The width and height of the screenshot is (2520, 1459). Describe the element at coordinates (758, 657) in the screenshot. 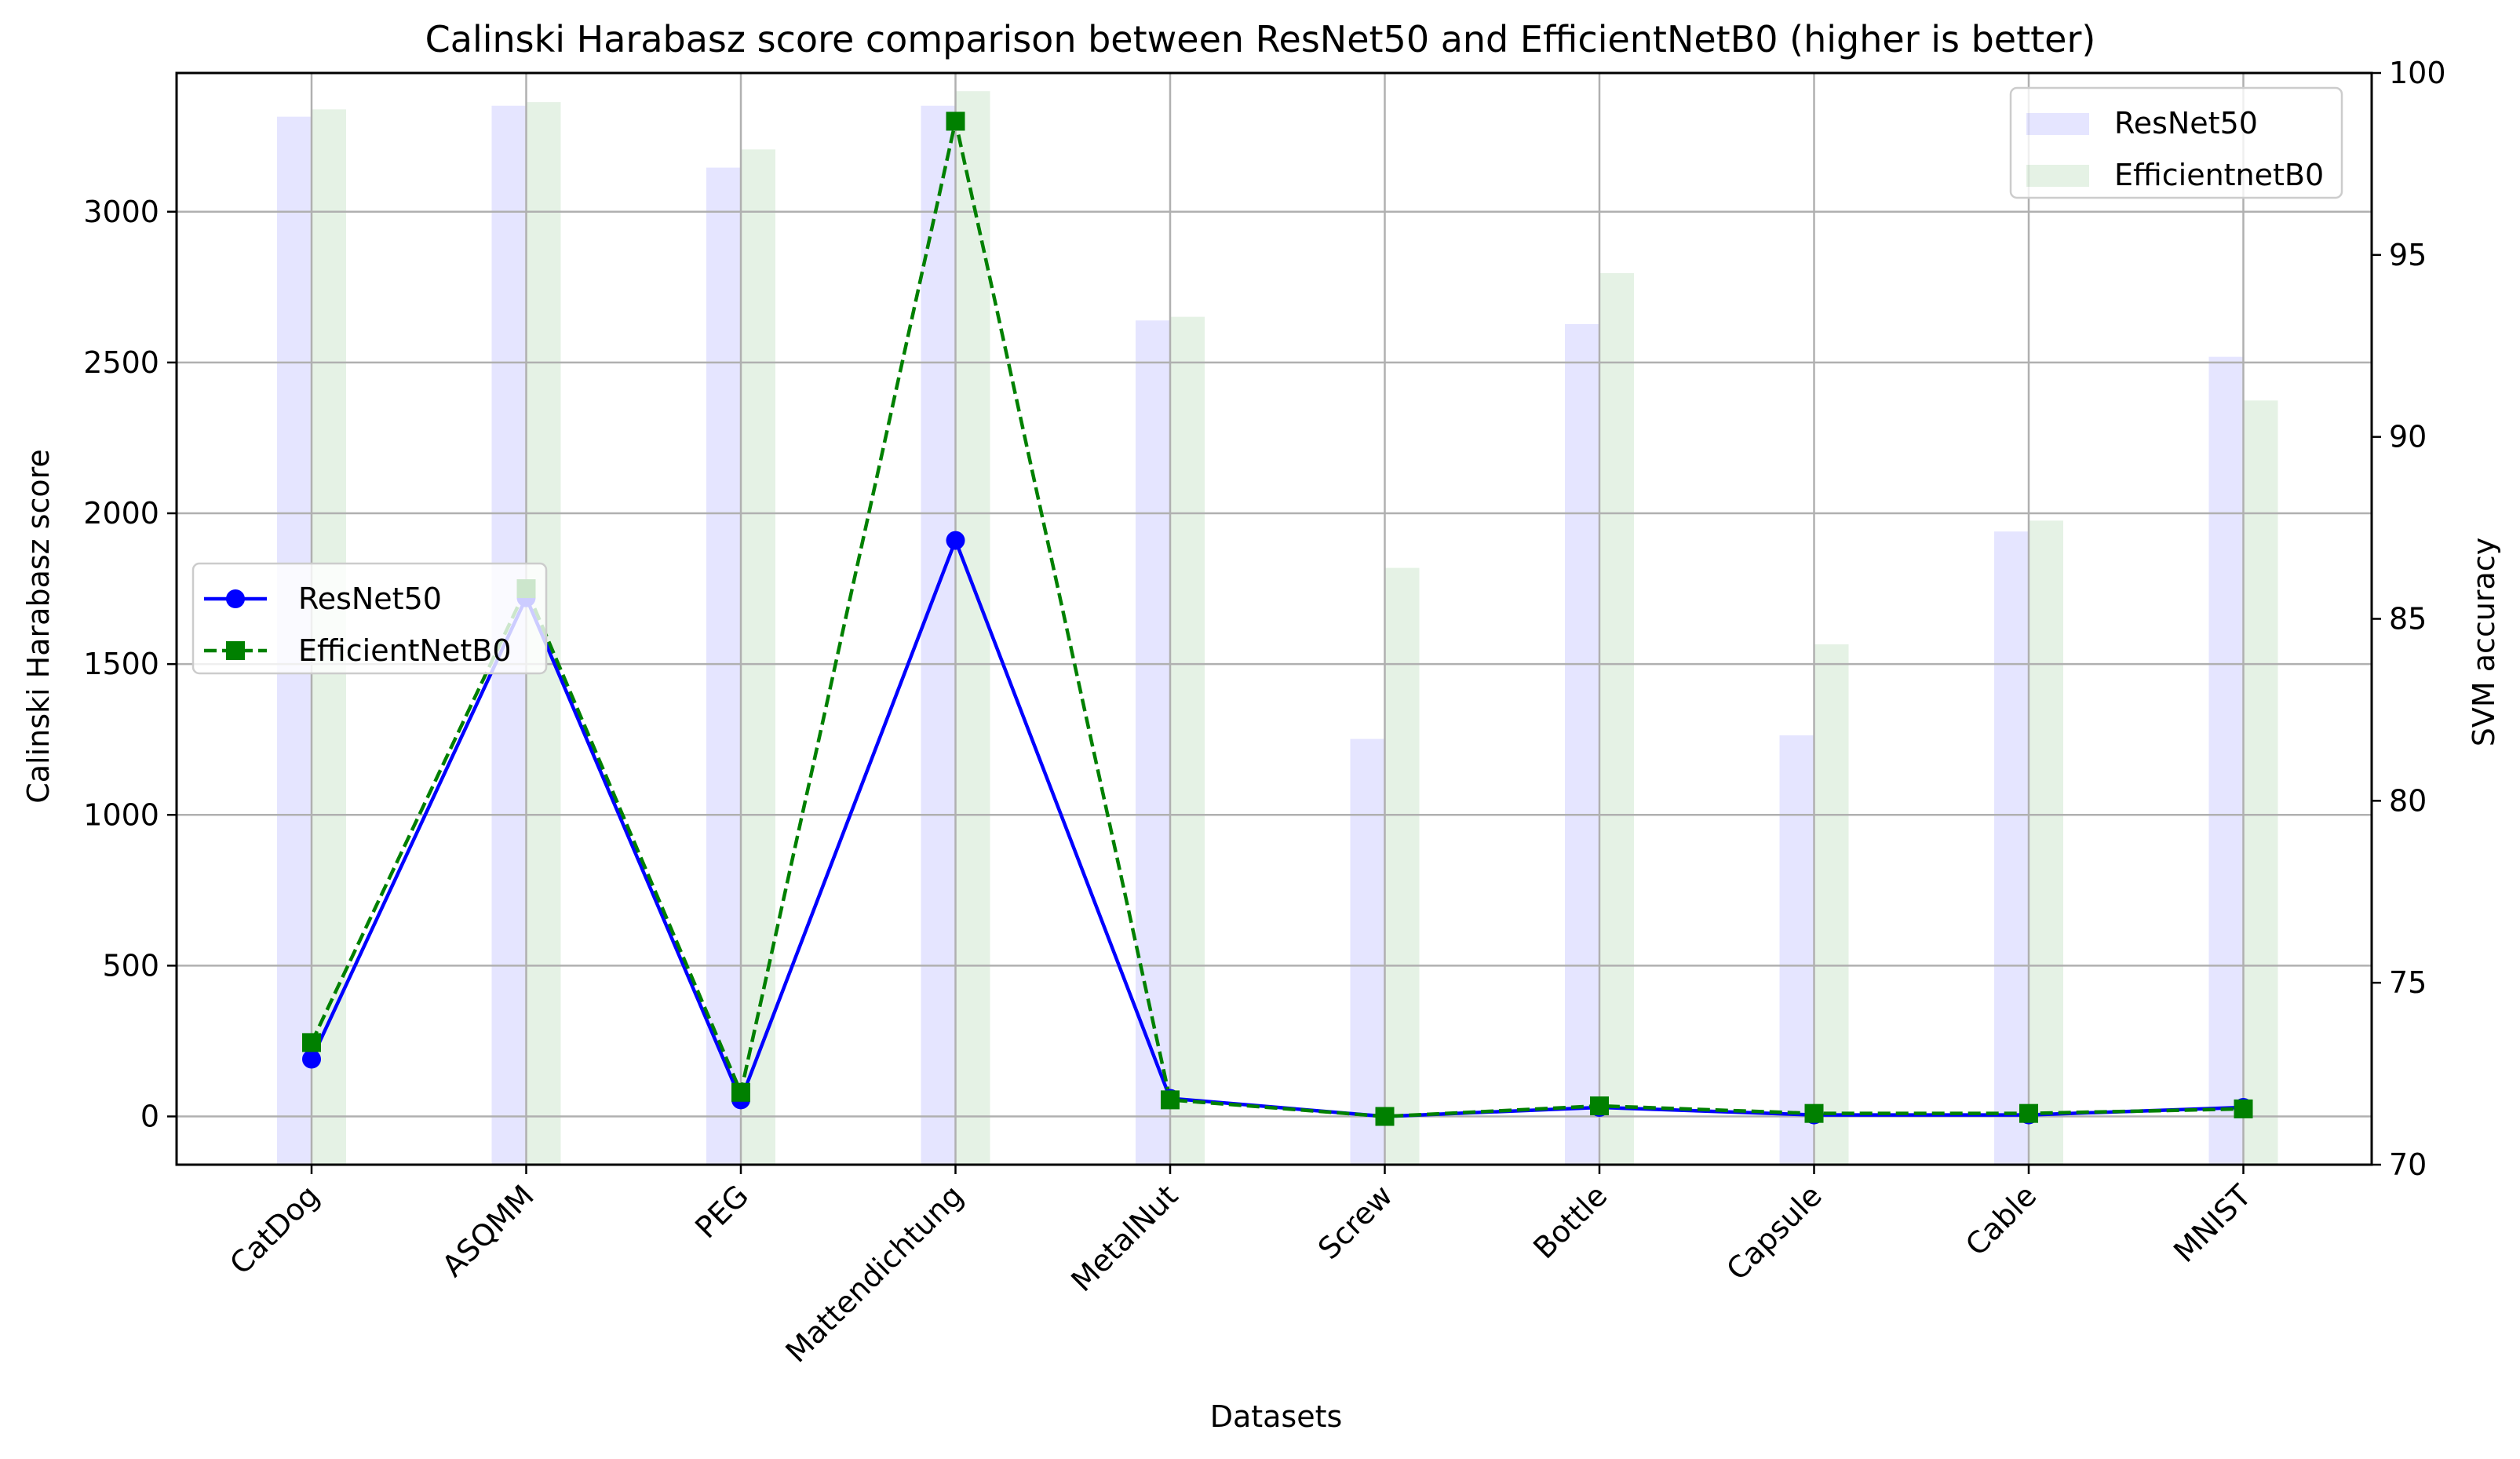

I see `bar-efficientnetb0-peg` at that location.